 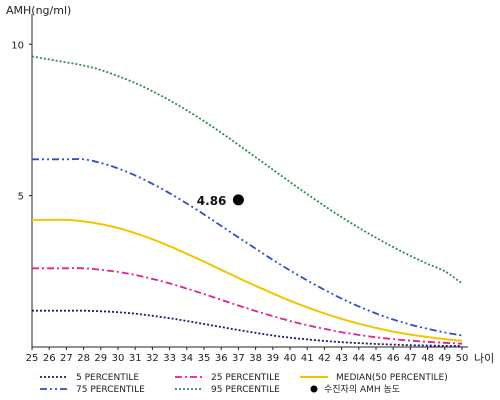 I want to click on patient-amh-value-label: 4.86, so click(x=212, y=201).